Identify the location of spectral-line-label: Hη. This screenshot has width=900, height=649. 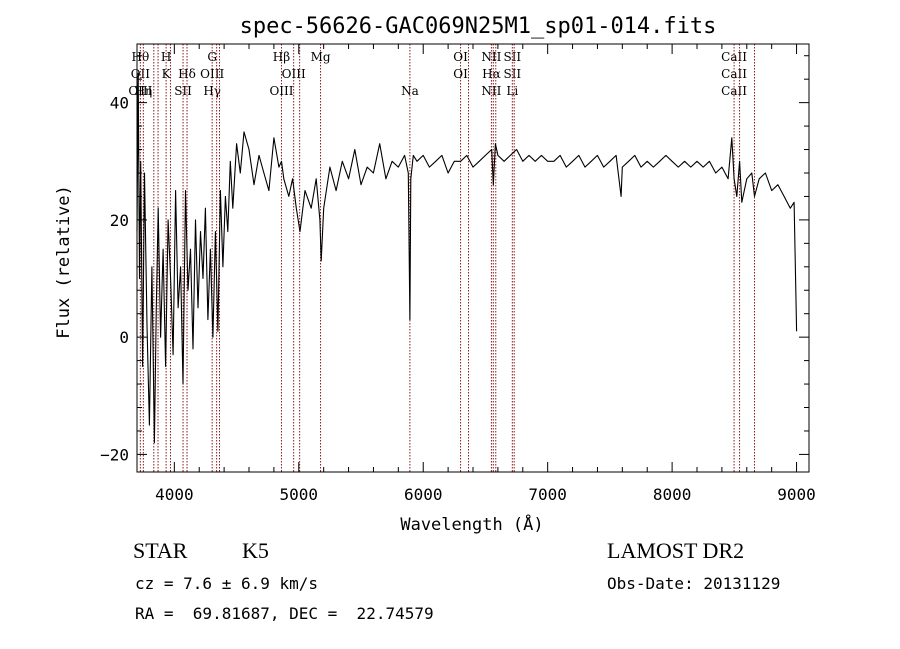
(144, 91).